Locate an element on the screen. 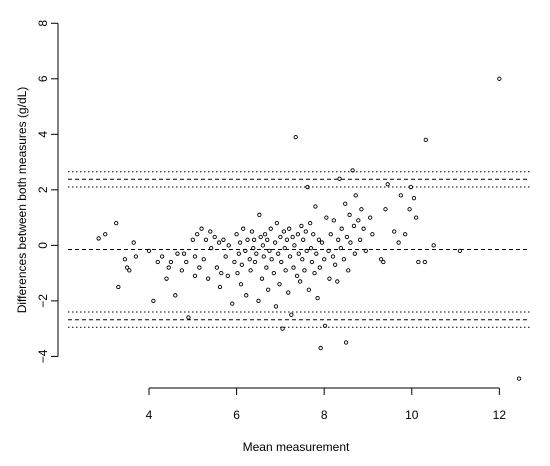  x-tick-label: 8 is located at coordinates (324, 415).